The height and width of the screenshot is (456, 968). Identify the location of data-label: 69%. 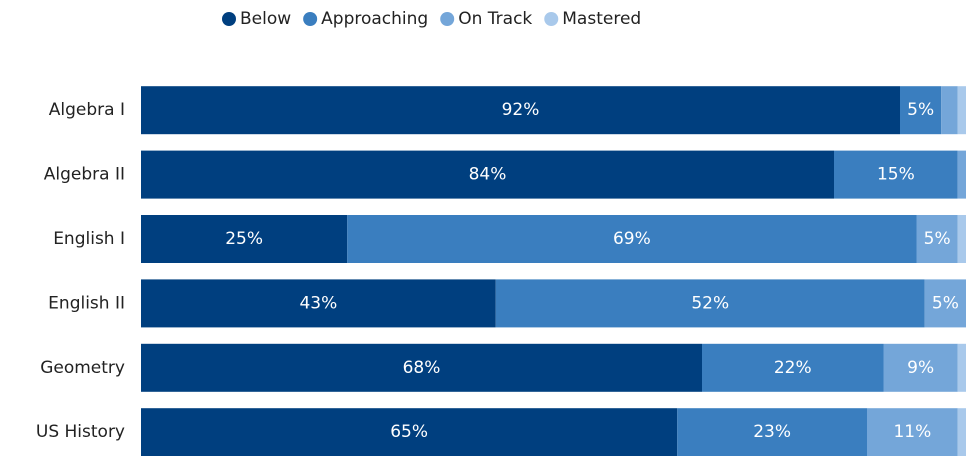
(632, 239).